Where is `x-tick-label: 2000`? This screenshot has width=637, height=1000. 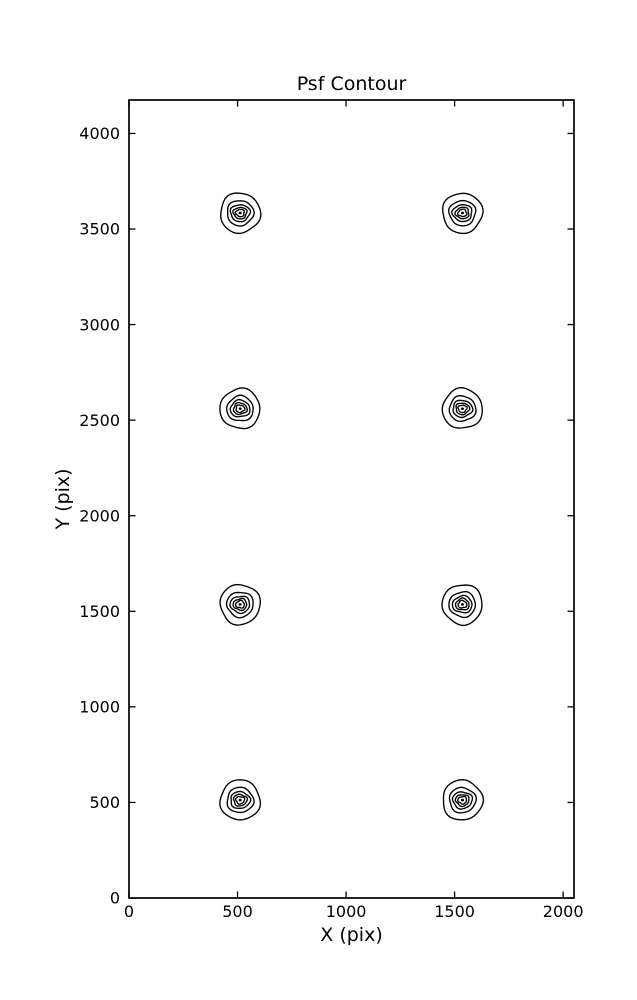 x-tick-label: 2000 is located at coordinates (563, 911).